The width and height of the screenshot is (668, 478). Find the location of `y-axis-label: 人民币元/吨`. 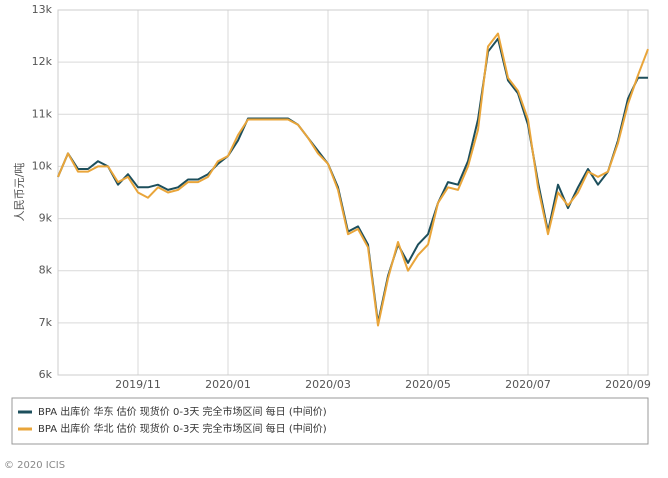

y-axis-label: 人民币元/吨 is located at coordinates (19, 192).